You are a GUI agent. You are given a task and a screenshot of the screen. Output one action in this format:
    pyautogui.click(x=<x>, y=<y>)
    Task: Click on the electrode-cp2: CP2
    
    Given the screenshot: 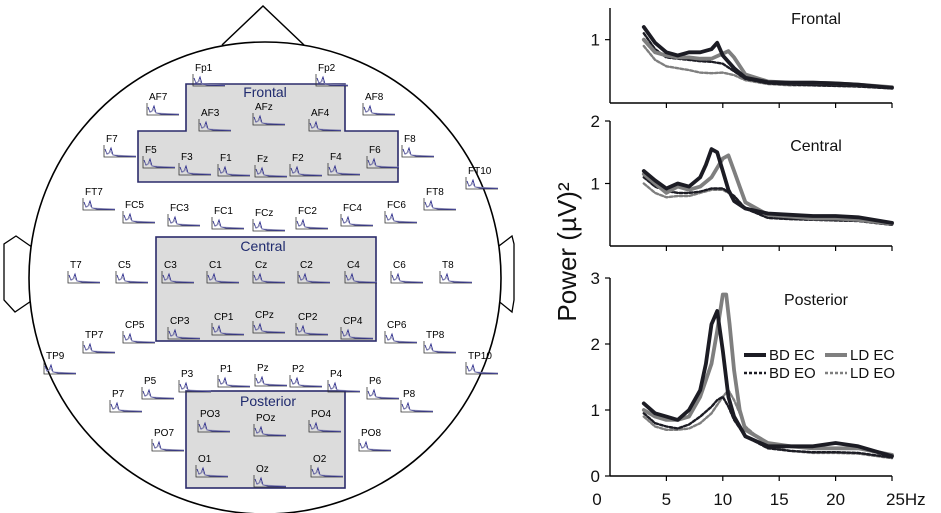 What is the action you would take?
    pyautogui.click(x=312, y=324)
    